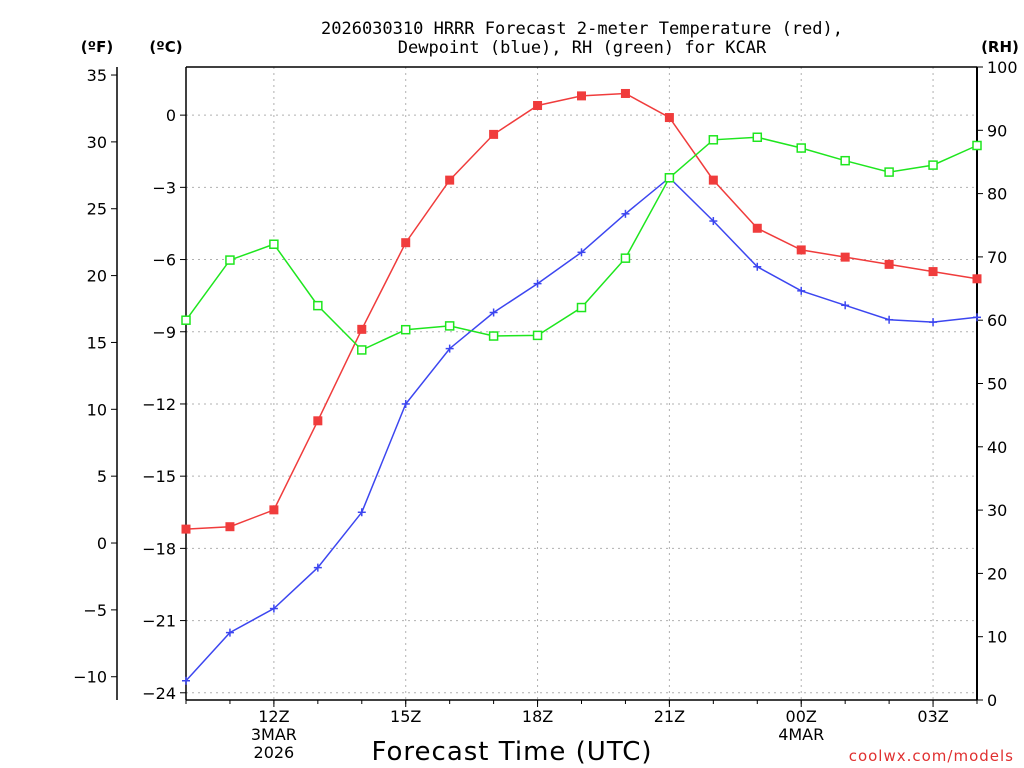  Describe the element at coordinates (997, 257) in the screenshot. I see `rh-tick-label: 70` at that location.